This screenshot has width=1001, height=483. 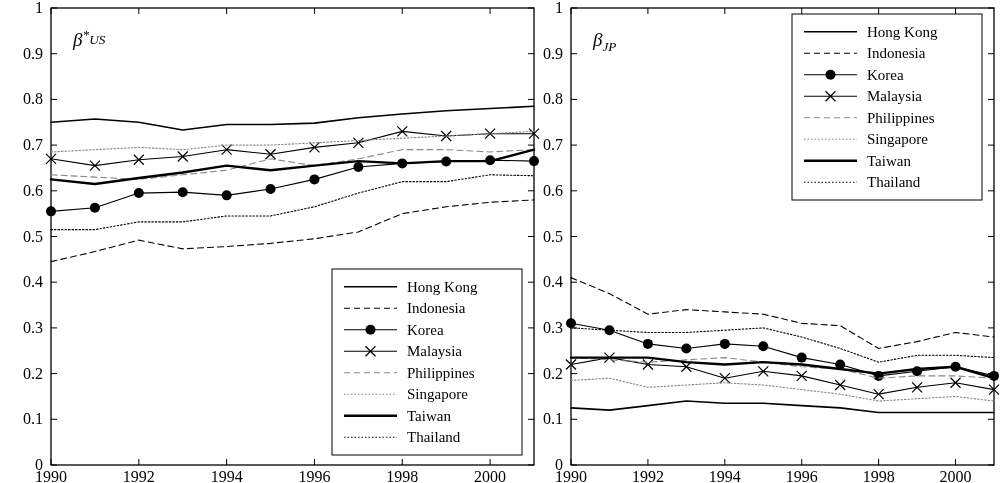 What do you see at coordinates (604, 41) in the screenshot?
I see `text: β$_{JP}$` at bounding box center [604, 41].